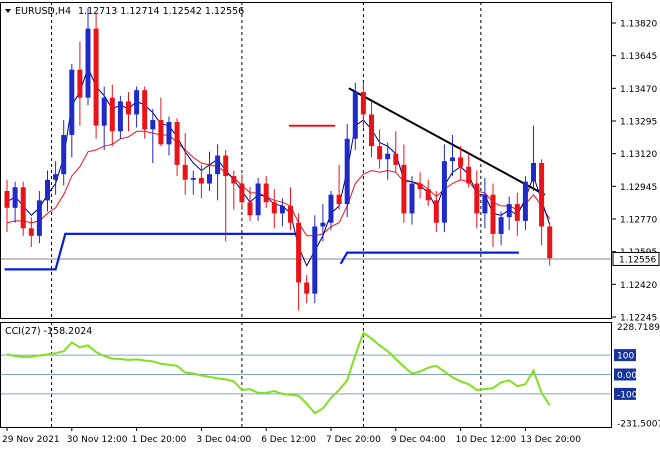 This screenshot has height=450, width=660. I want to click on time-label-6: 9 Dec 04:00, so click(418, 440).